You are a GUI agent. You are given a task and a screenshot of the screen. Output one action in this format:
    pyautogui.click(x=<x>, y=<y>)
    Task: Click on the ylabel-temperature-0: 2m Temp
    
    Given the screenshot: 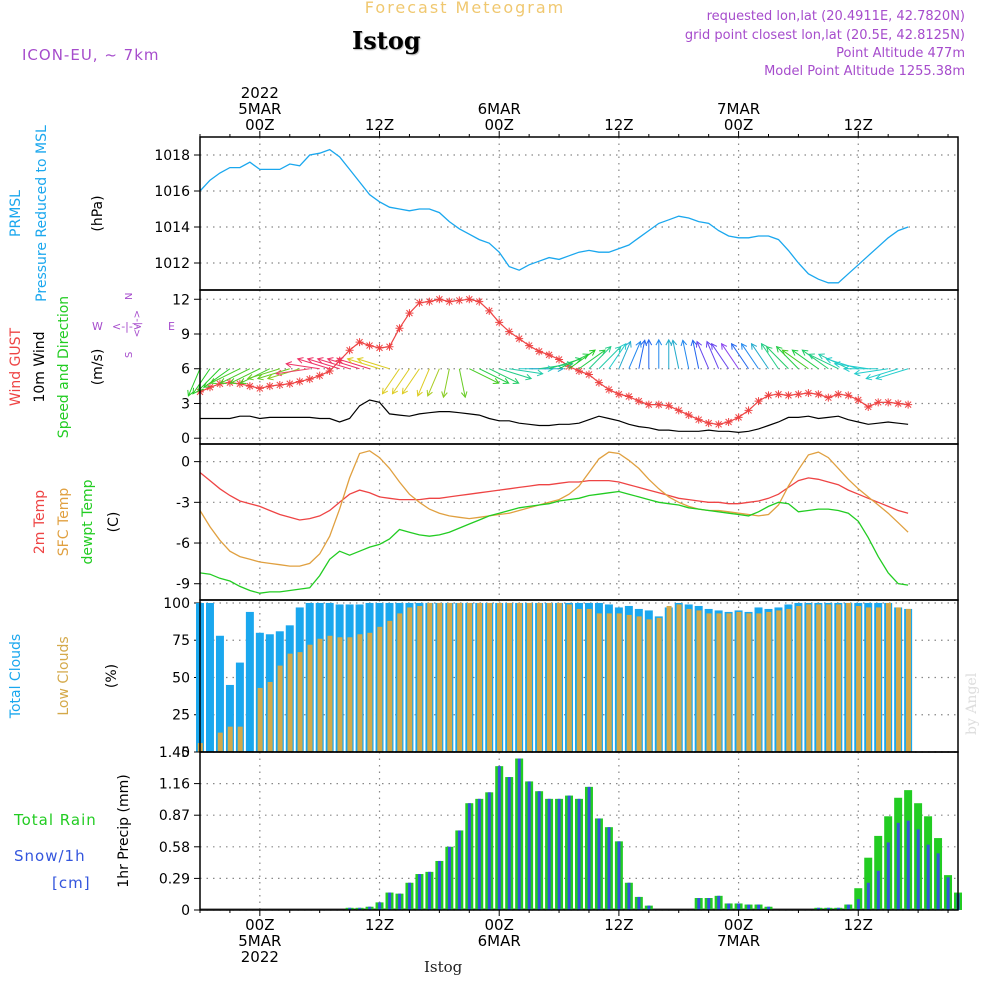 What is the action you would take?
    pyautogui.click(x=40, y=522)
    